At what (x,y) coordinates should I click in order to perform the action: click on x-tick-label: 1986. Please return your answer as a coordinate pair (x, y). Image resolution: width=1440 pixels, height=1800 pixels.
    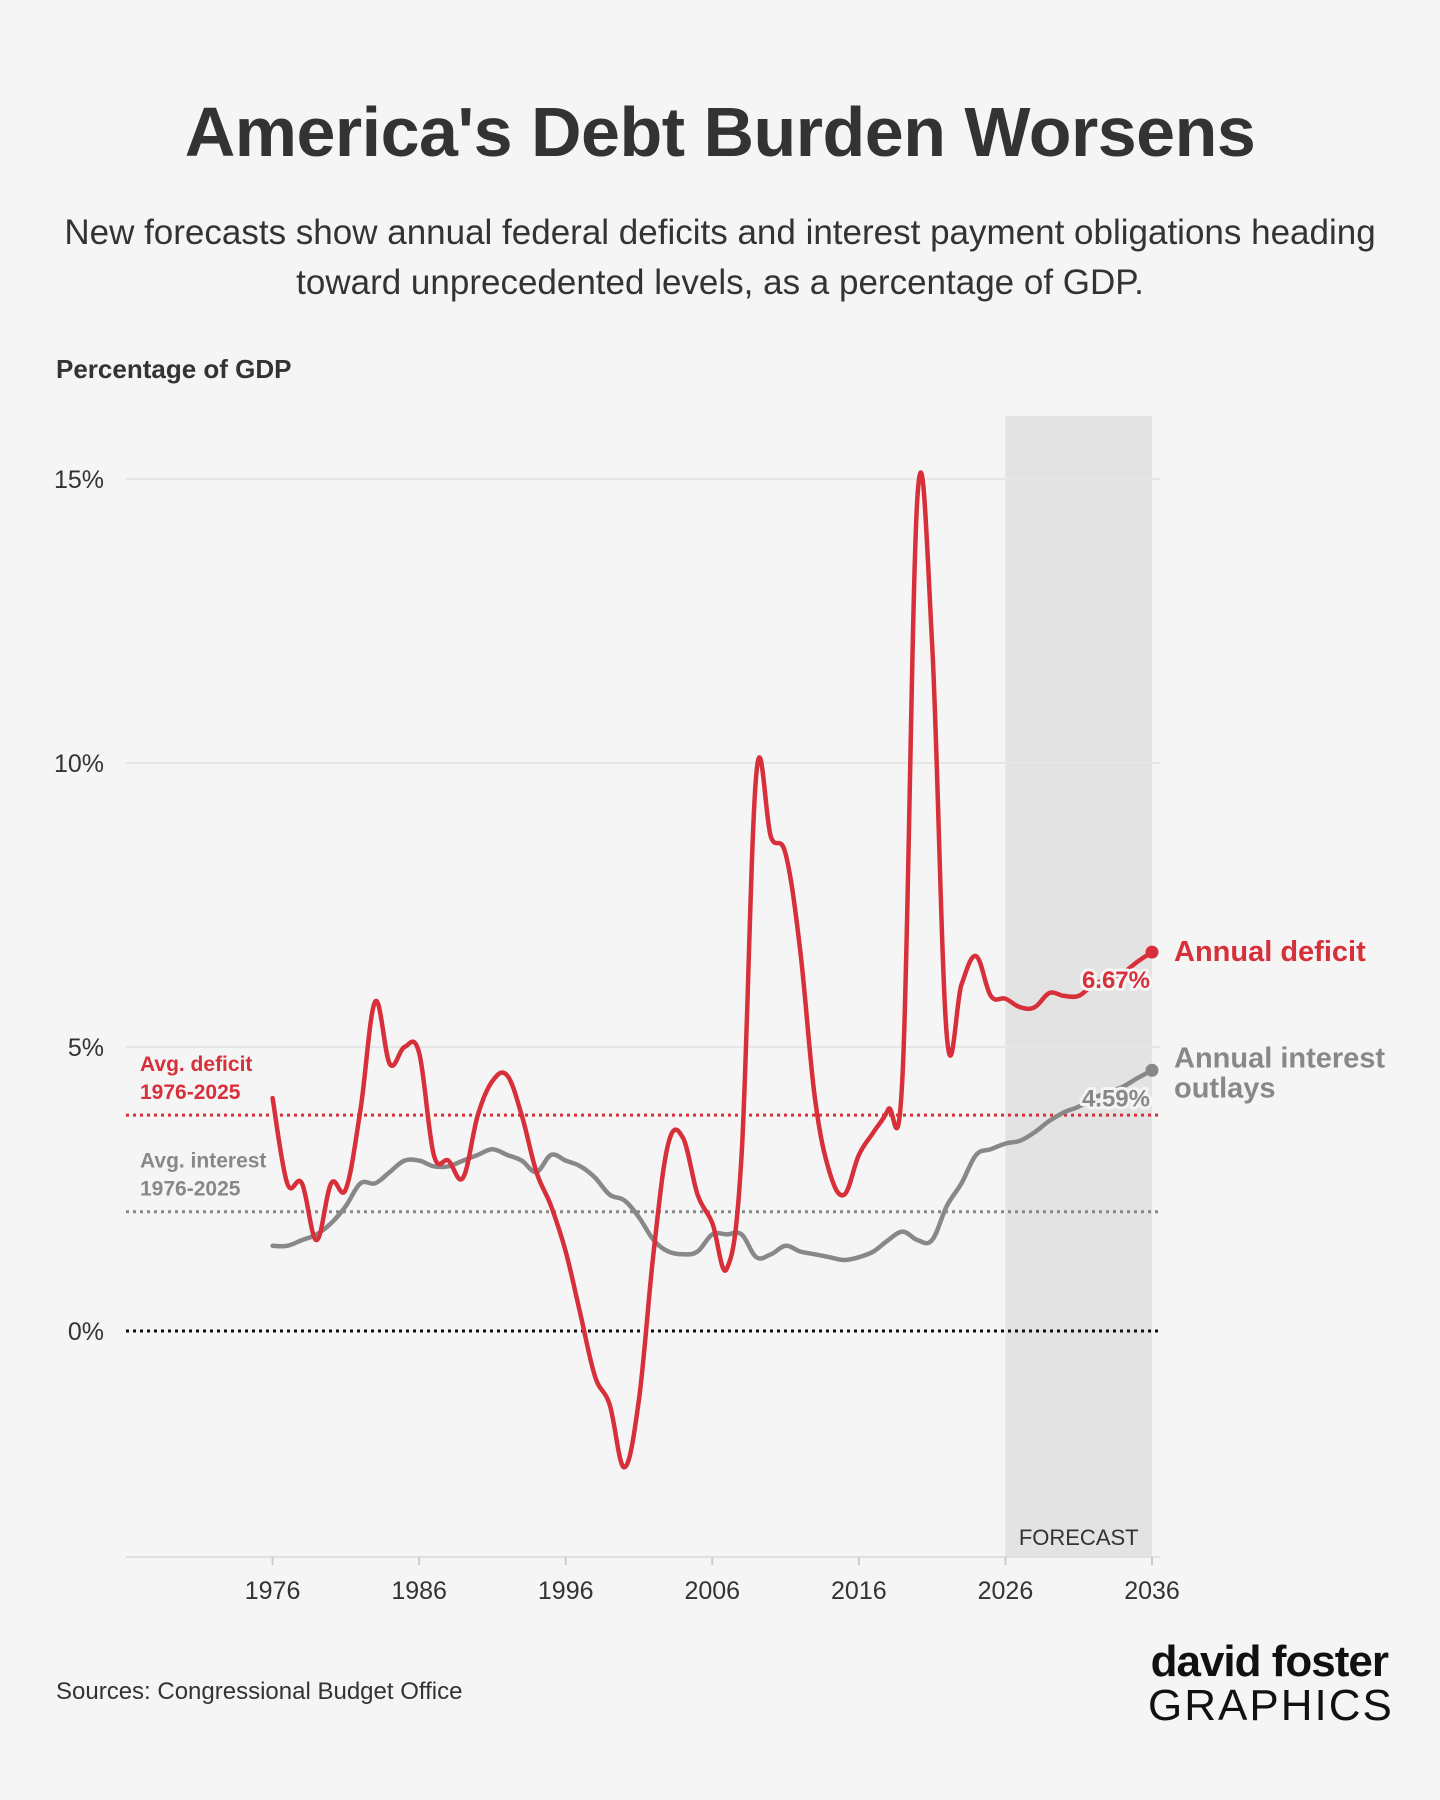
    Looking at the image, I should click on (419, 1591).